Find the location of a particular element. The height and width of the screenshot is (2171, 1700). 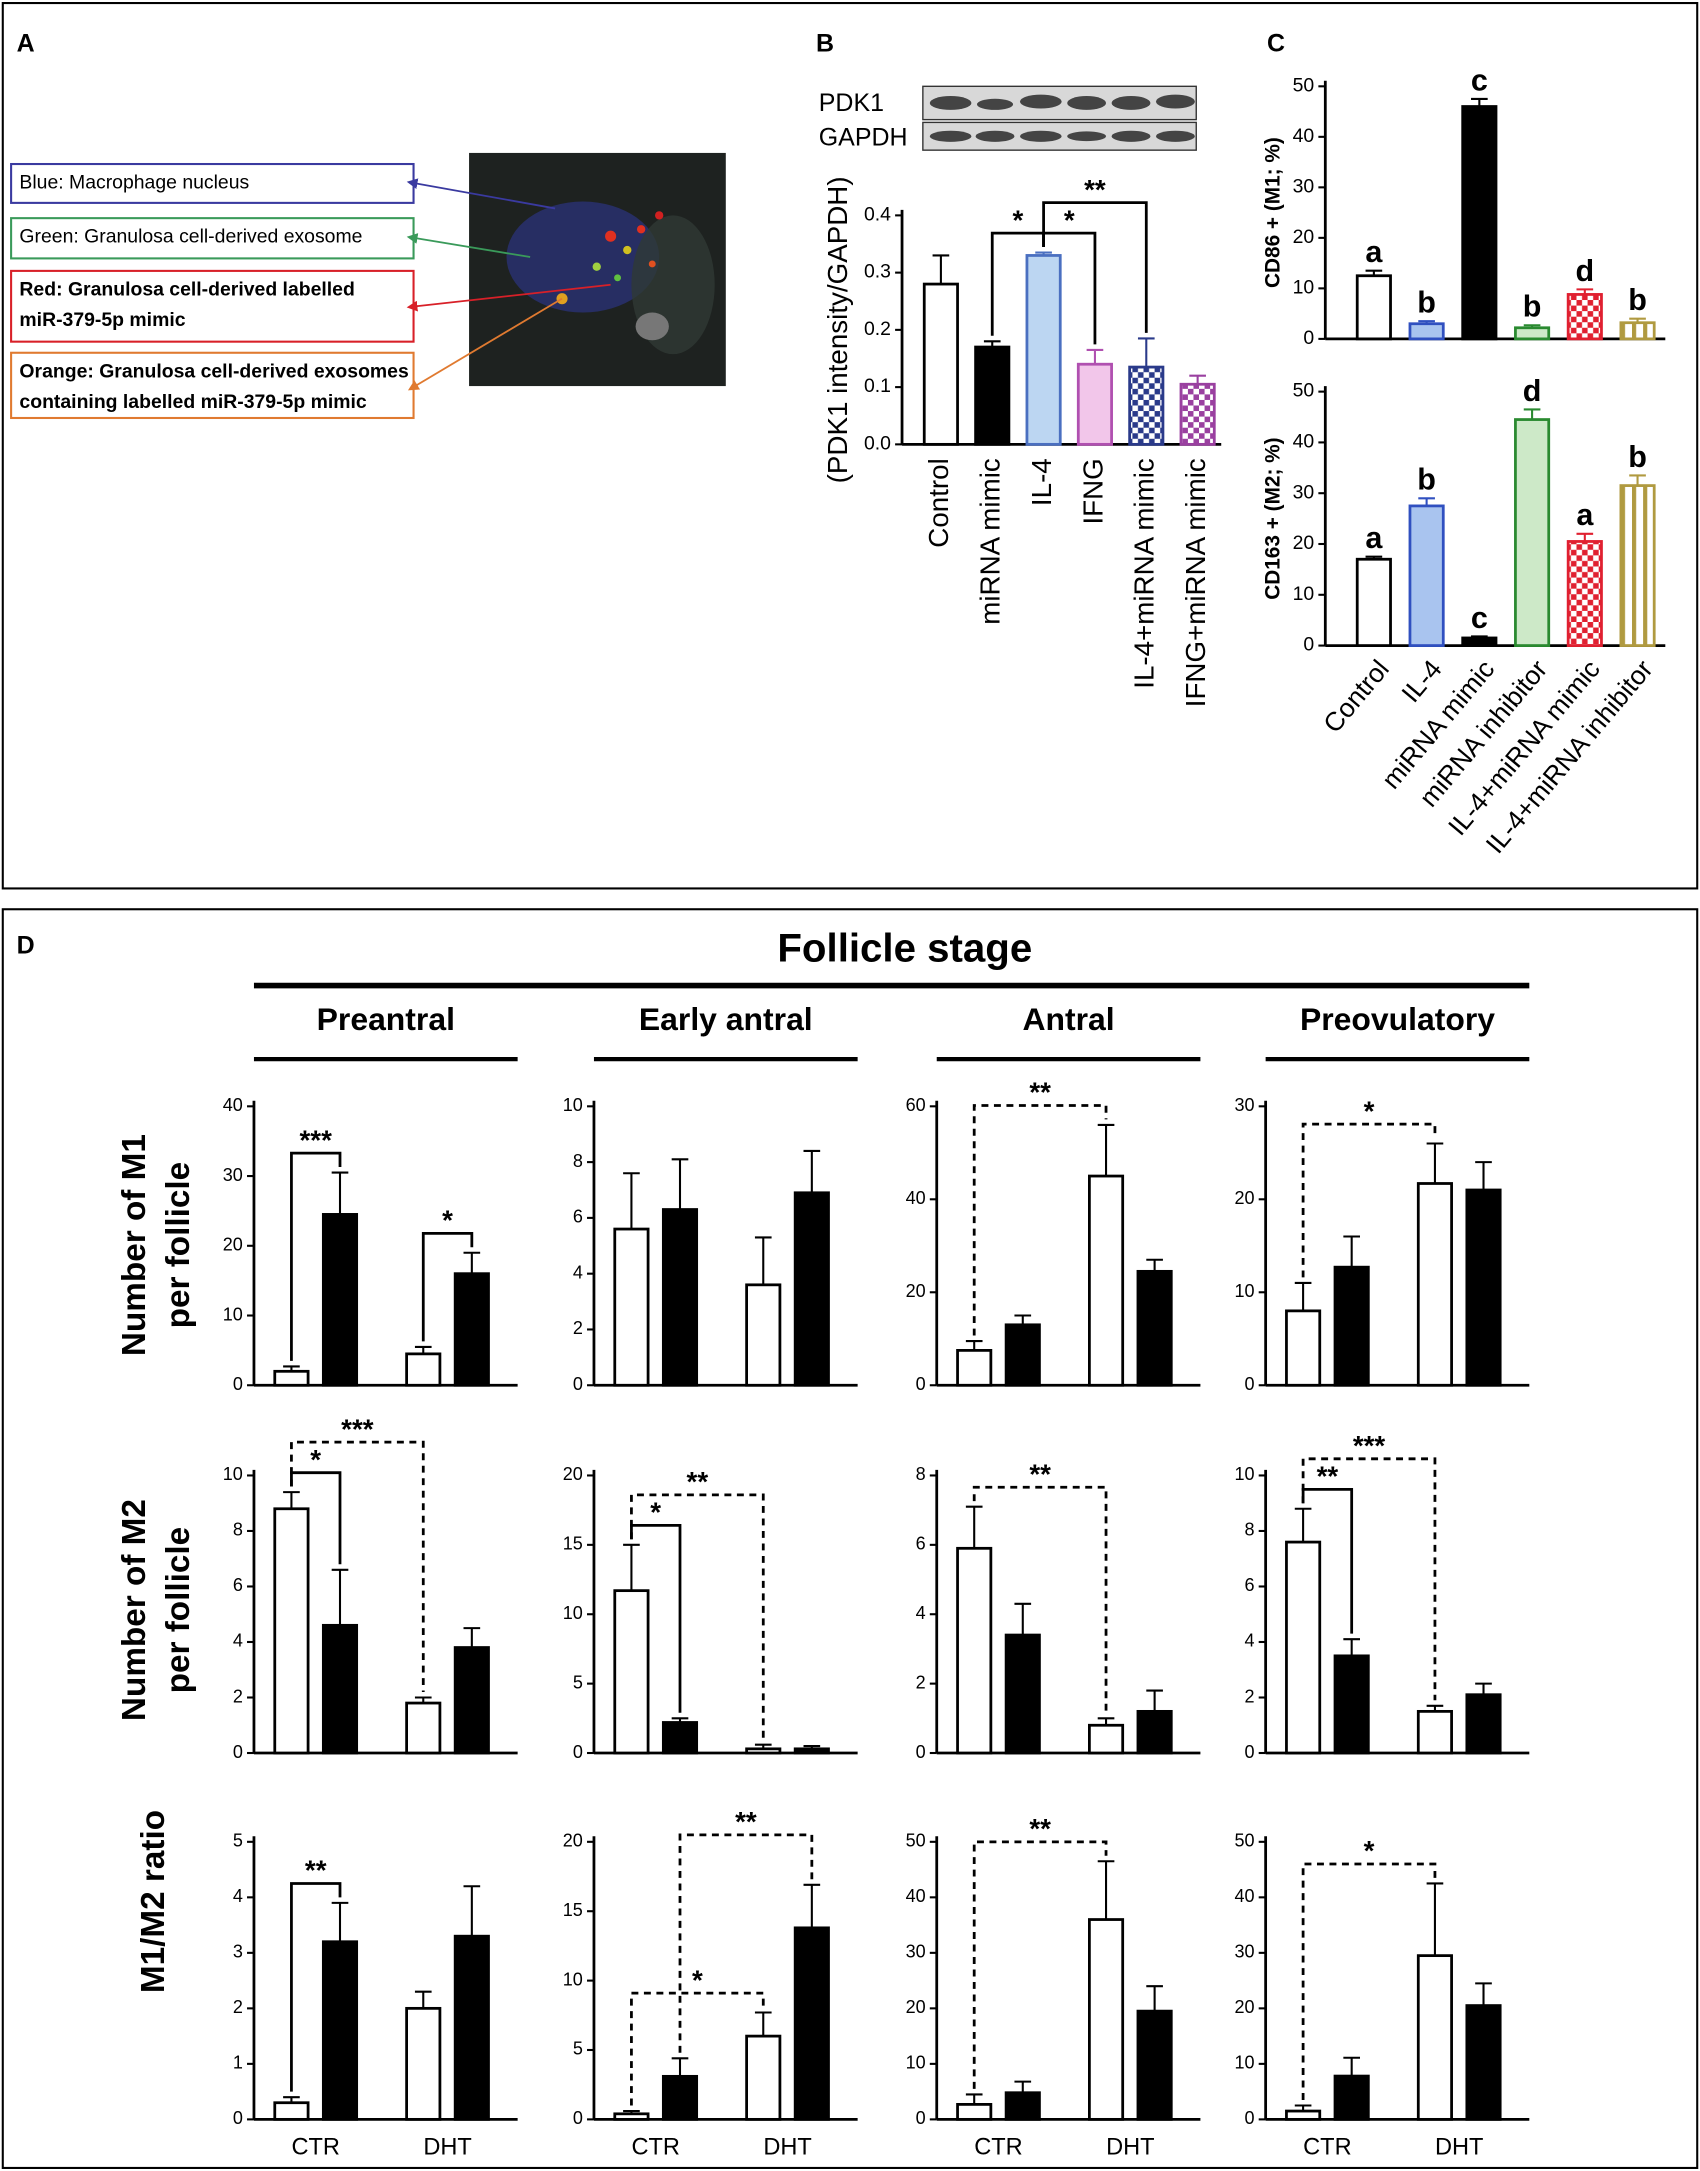

y-tick-label: 15 is located at coordinates (573, 1910).